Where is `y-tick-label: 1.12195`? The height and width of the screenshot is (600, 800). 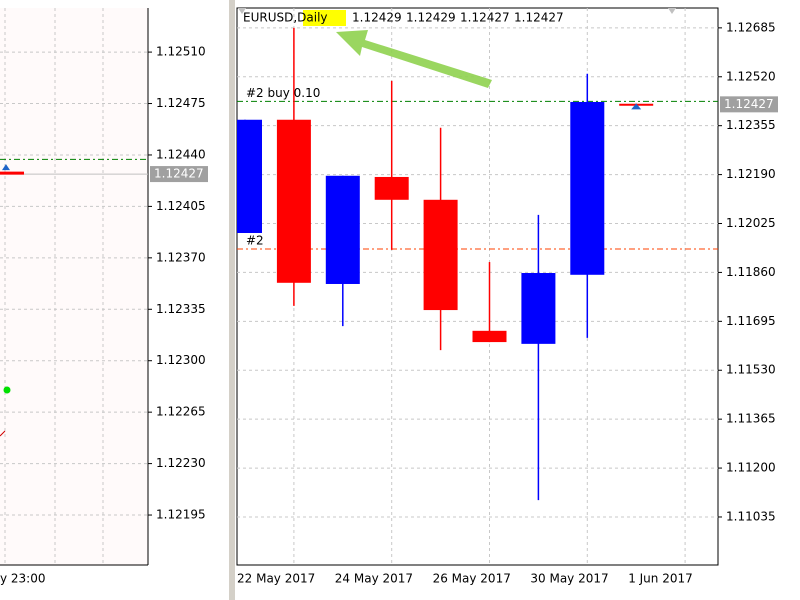
y-tick-label: 1.12195 is located at coordinates (181, 515).